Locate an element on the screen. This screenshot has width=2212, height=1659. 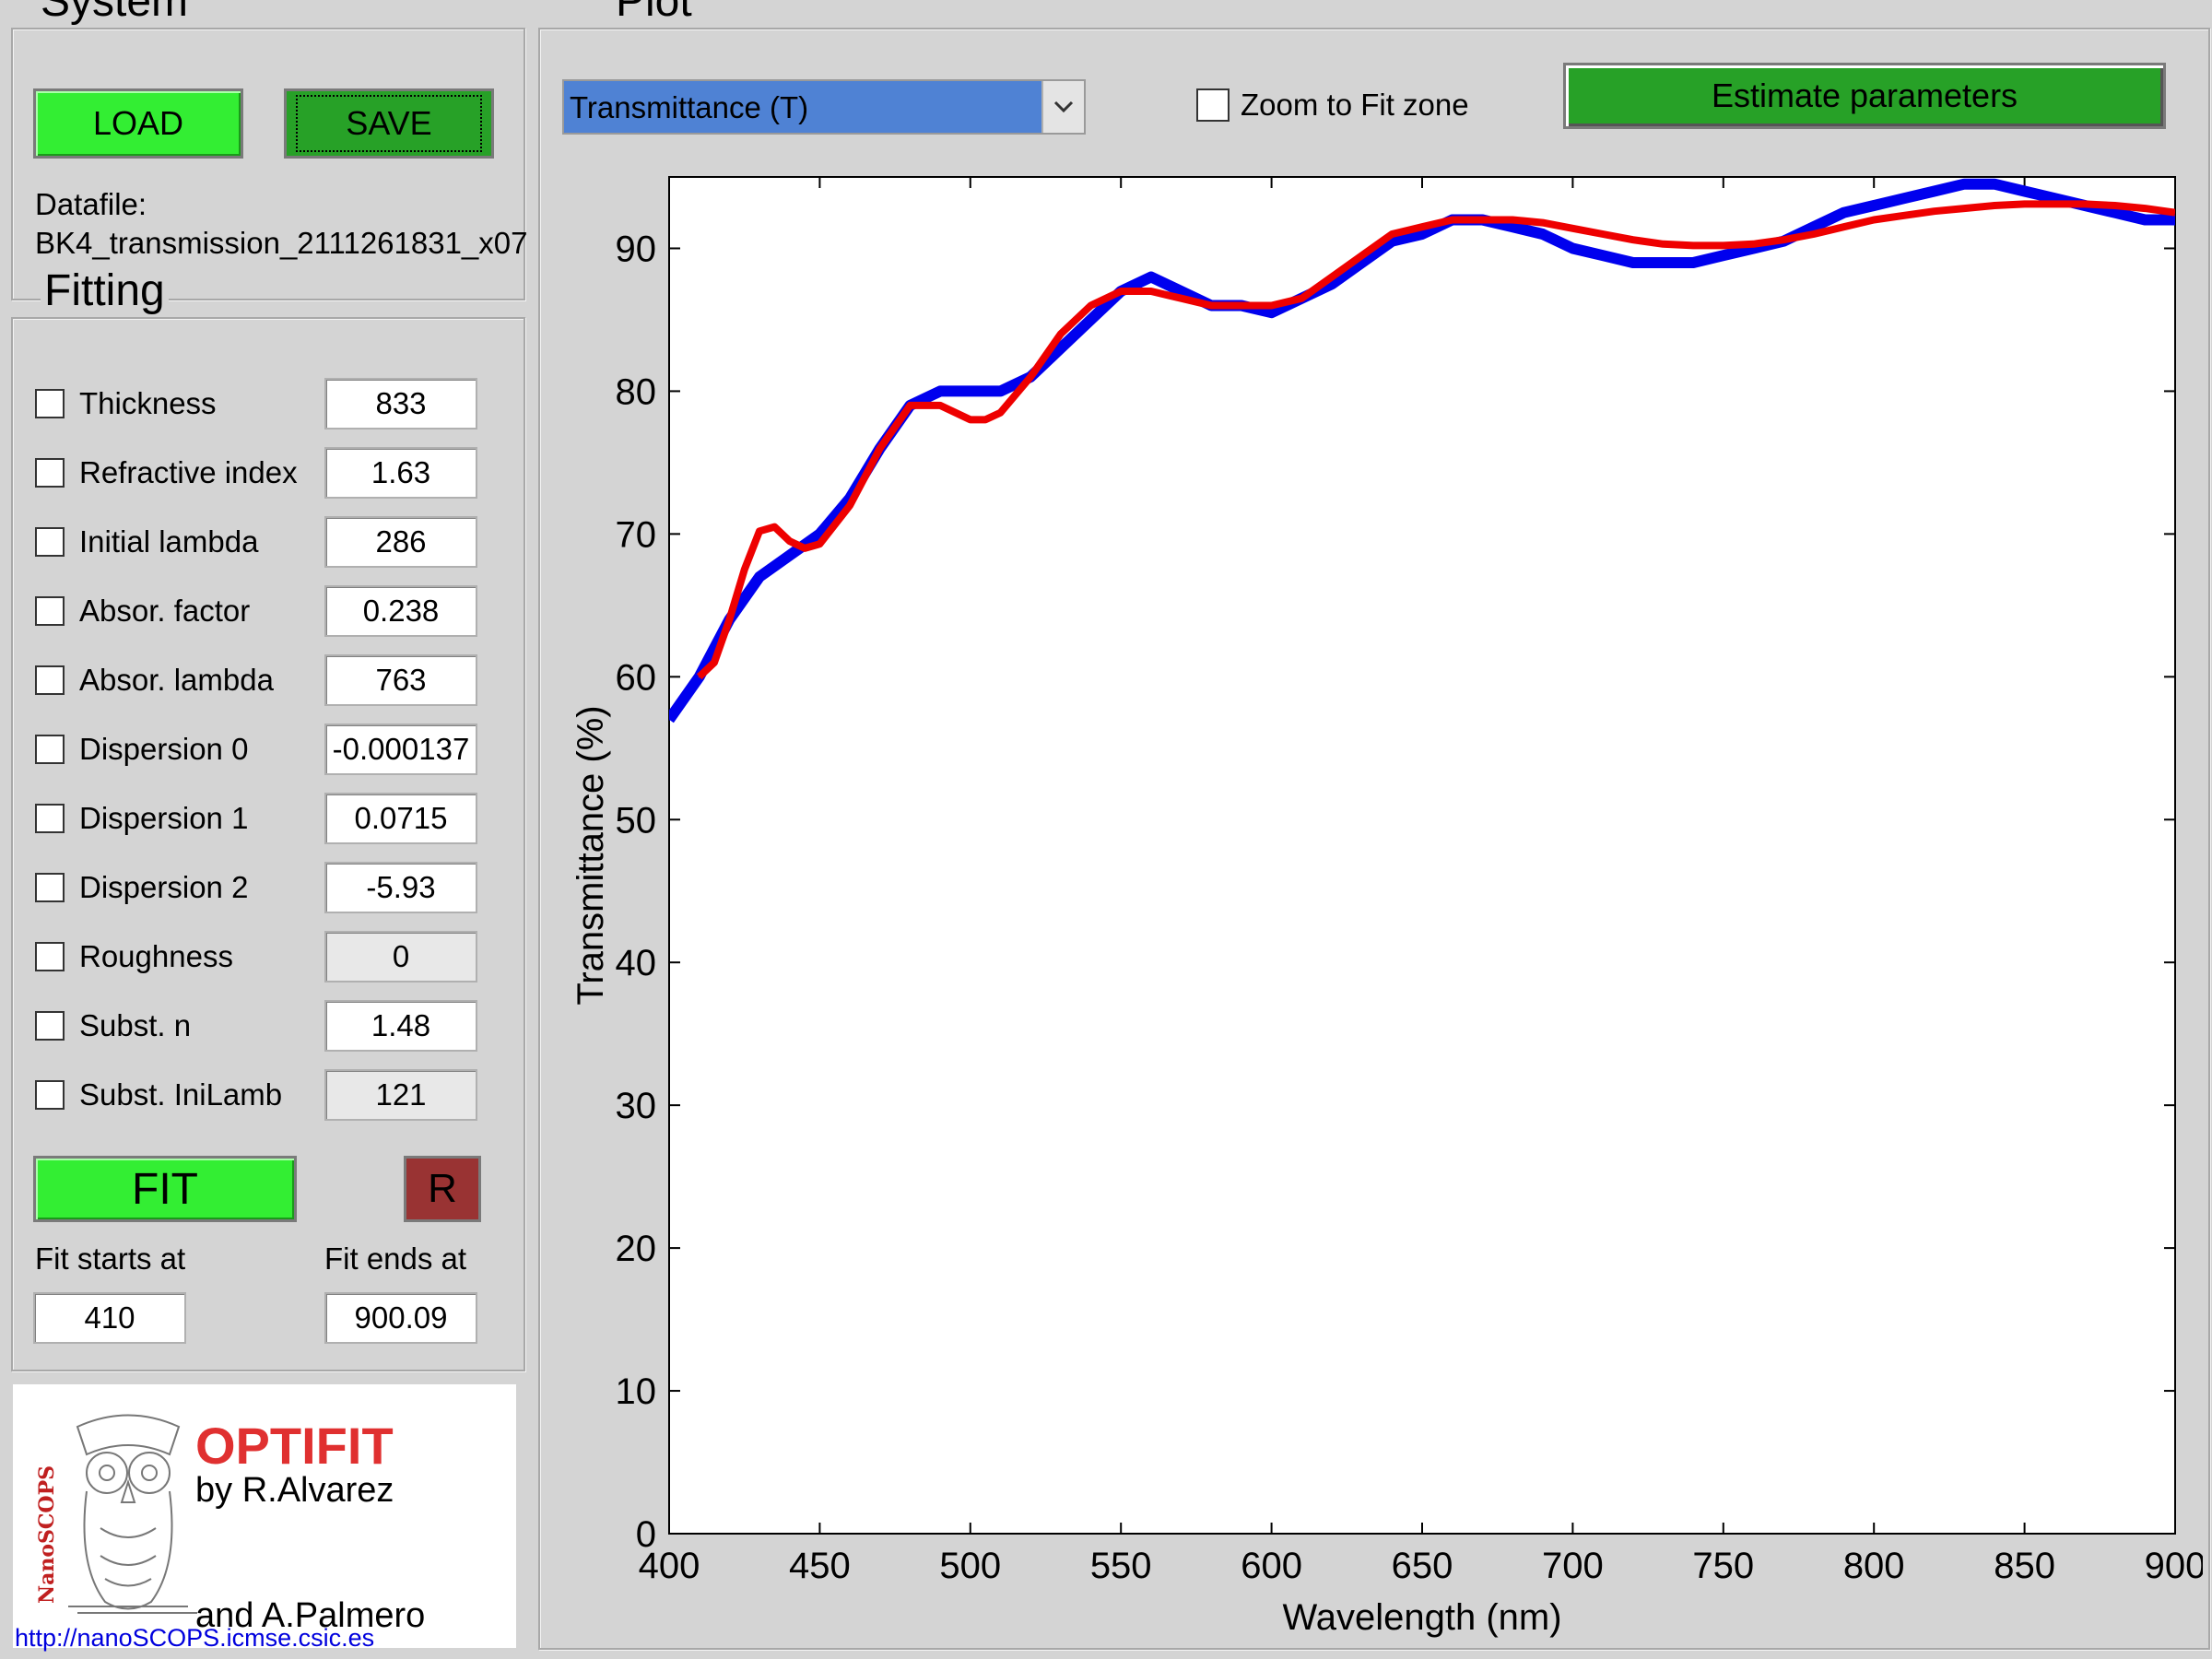
plot-type-dropdown: Transmittance (T) is located at coordinates (824, 107).